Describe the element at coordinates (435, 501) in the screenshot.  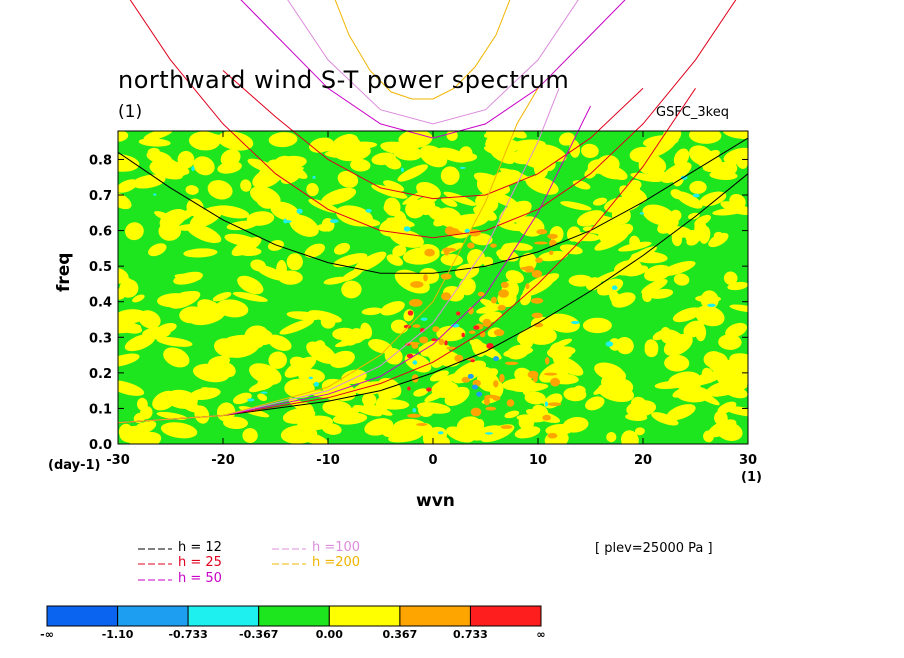
I see `x-axis-label: wvn` at that location.